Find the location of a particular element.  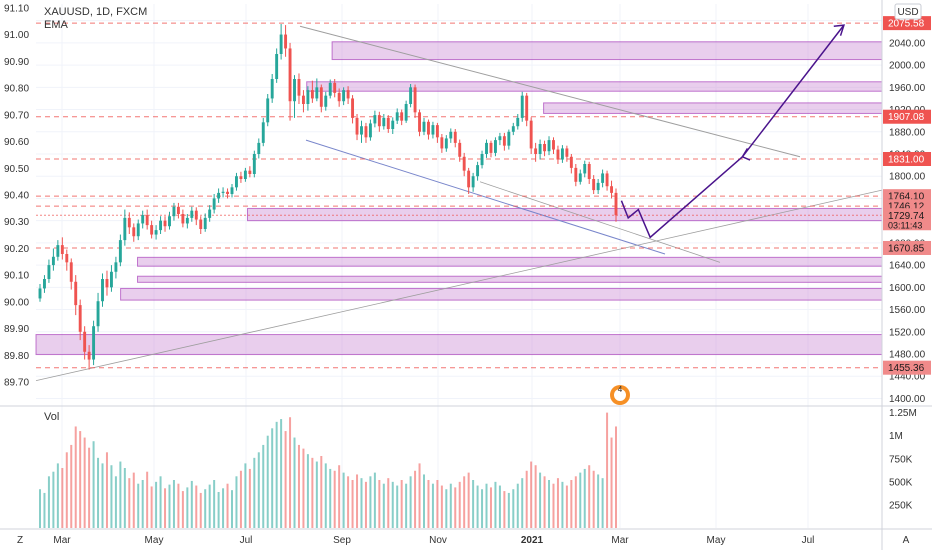

event-badge-count: 4 is located at coordinates (620, 389).